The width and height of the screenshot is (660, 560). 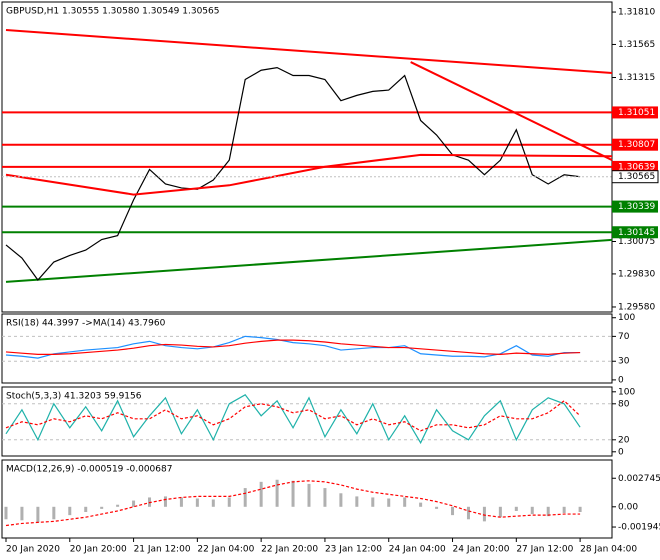 What do you see at coordinates (624, 404) in the screenshot?
I see `y-tick-label: 80` at bounding box center [624, 404].